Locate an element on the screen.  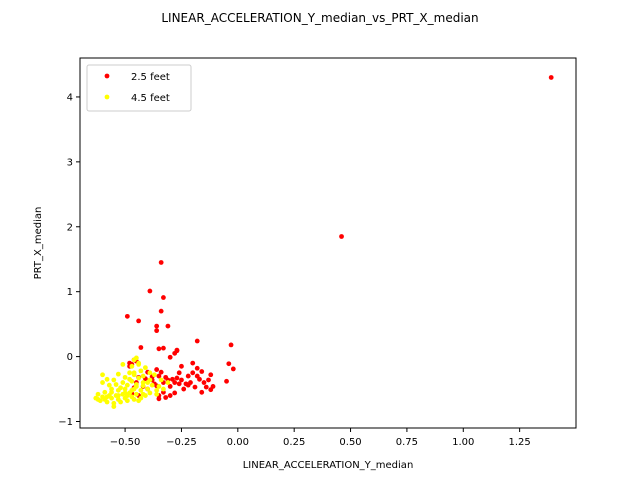
x-tick-label: 1.25 is located at coordinates (520, 442).